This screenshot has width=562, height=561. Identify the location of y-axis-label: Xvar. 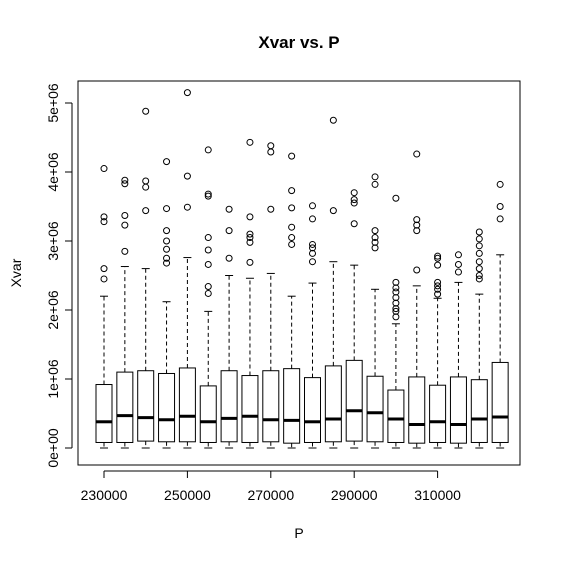
(16, 272).